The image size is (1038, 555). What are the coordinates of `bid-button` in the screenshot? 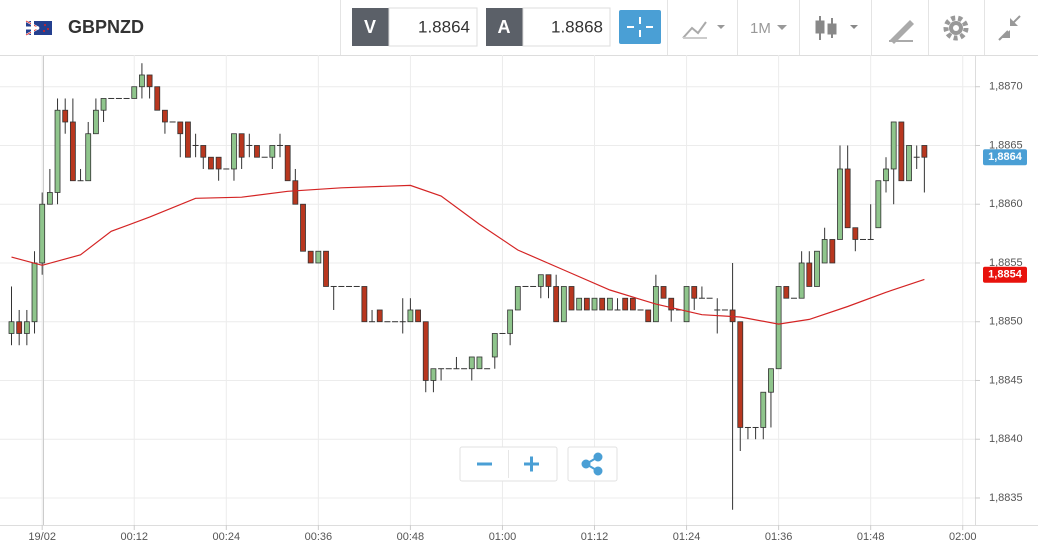 It's located at (370, 27).